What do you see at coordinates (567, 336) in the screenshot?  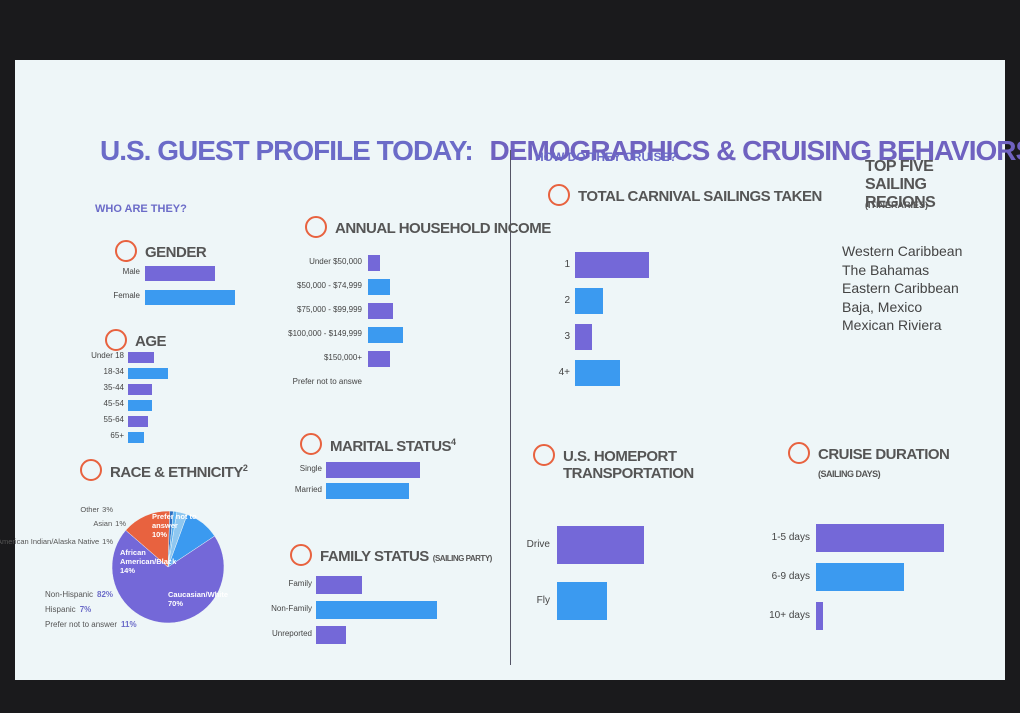 I see `bar-label: 3` at bounding box center [567, 336].